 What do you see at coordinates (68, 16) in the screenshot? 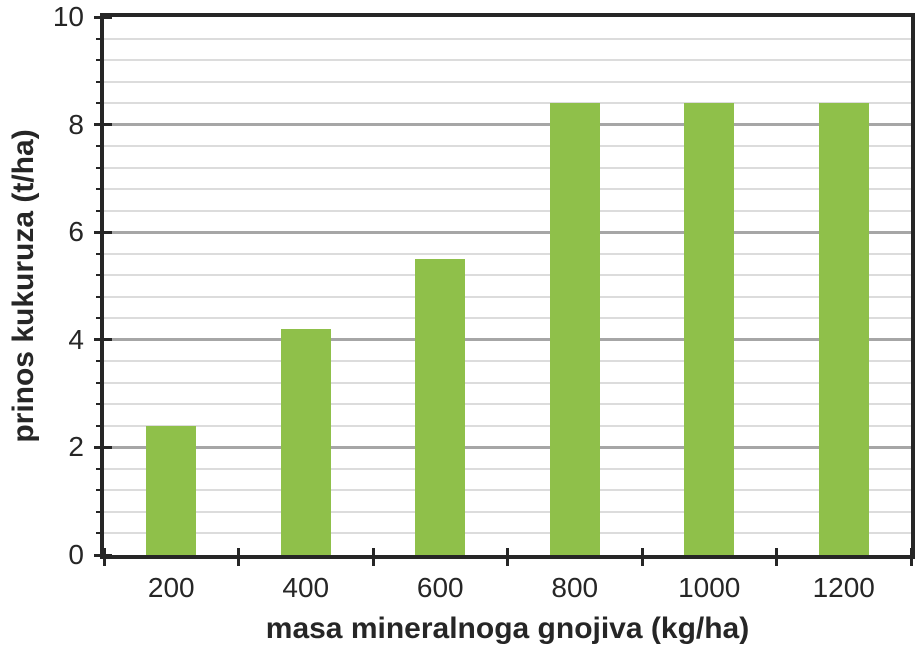
I see `y-tick-label: 10` at bounding box center [68, 16].